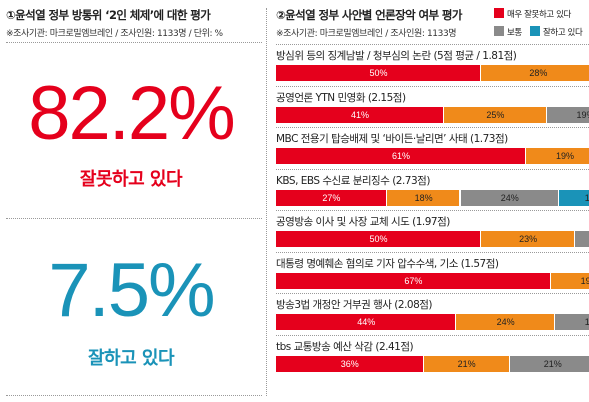 Image resolution: width=589 pixels, height=402 pixels. Describe the element at coordinates (369, 15) in the screenshot. I see `right-title: ②윤석열 정부 사안별 언론장악 여부 평가` at that location.